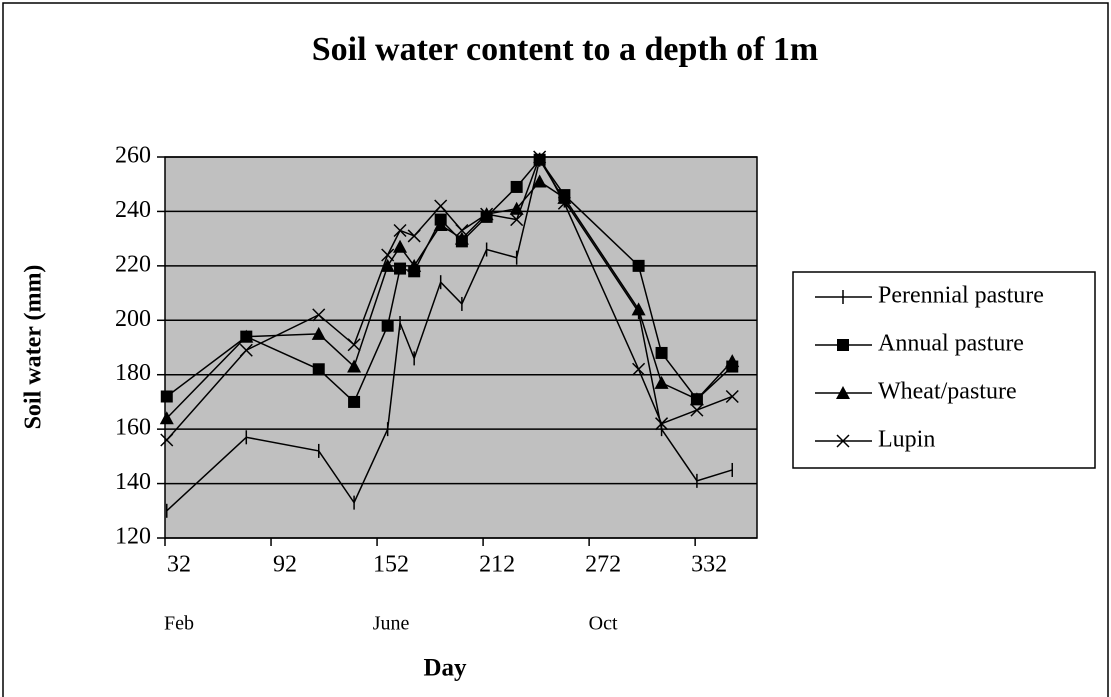 The height and width of the screenshot is (697, 1111). What do you see at coordinates (603, 624) in the screenshot?
I see `month-label: Oct` at bounding box center [603, 624].